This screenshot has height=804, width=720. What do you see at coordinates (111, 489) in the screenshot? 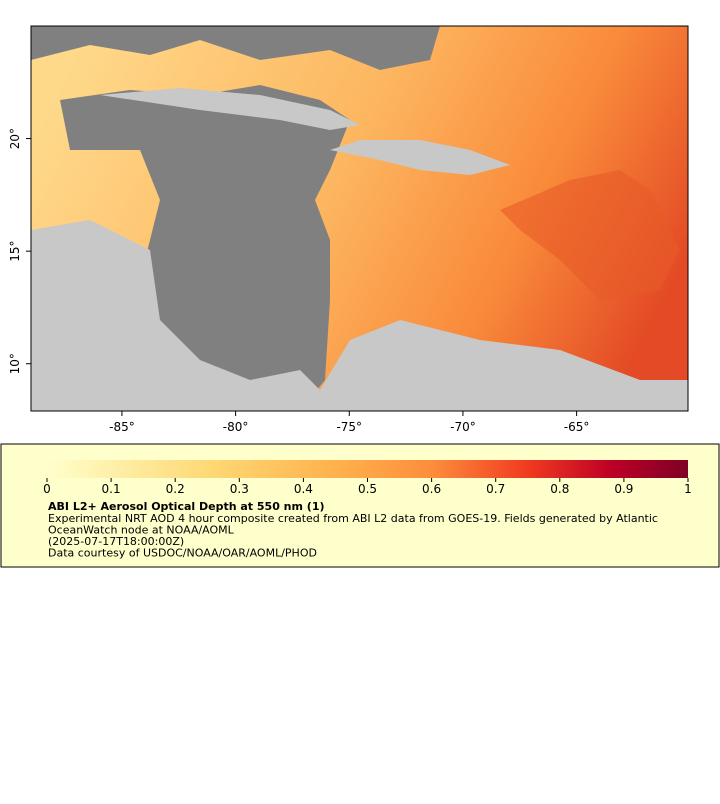
I see `colorbar-tick-label: 0.1` at bounding box center [111, 489].